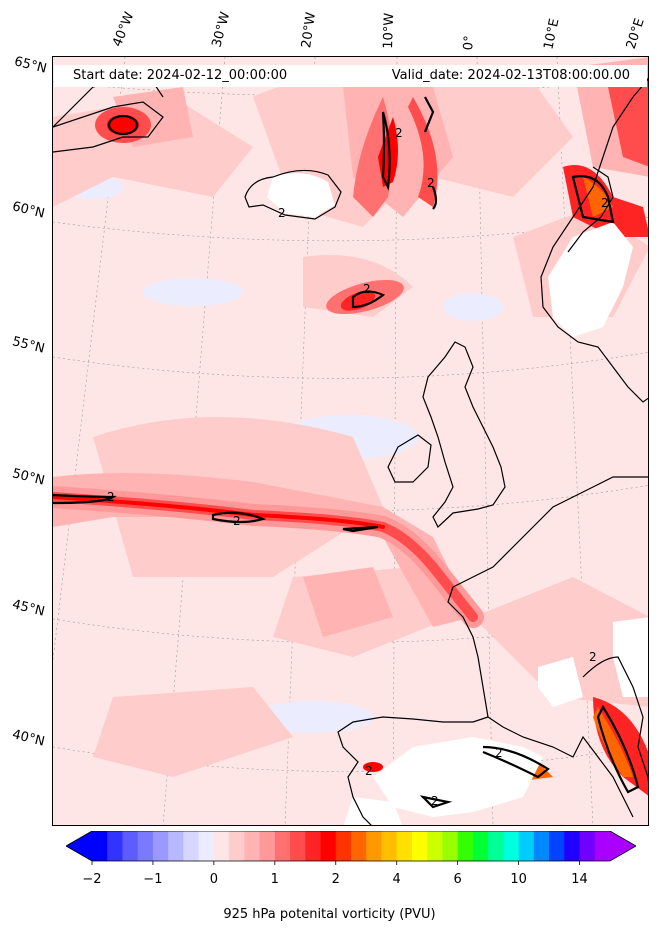 This screenshot has height=936, width=659. I want to click on colorbar-tick-label: 2, so click(335, 879).